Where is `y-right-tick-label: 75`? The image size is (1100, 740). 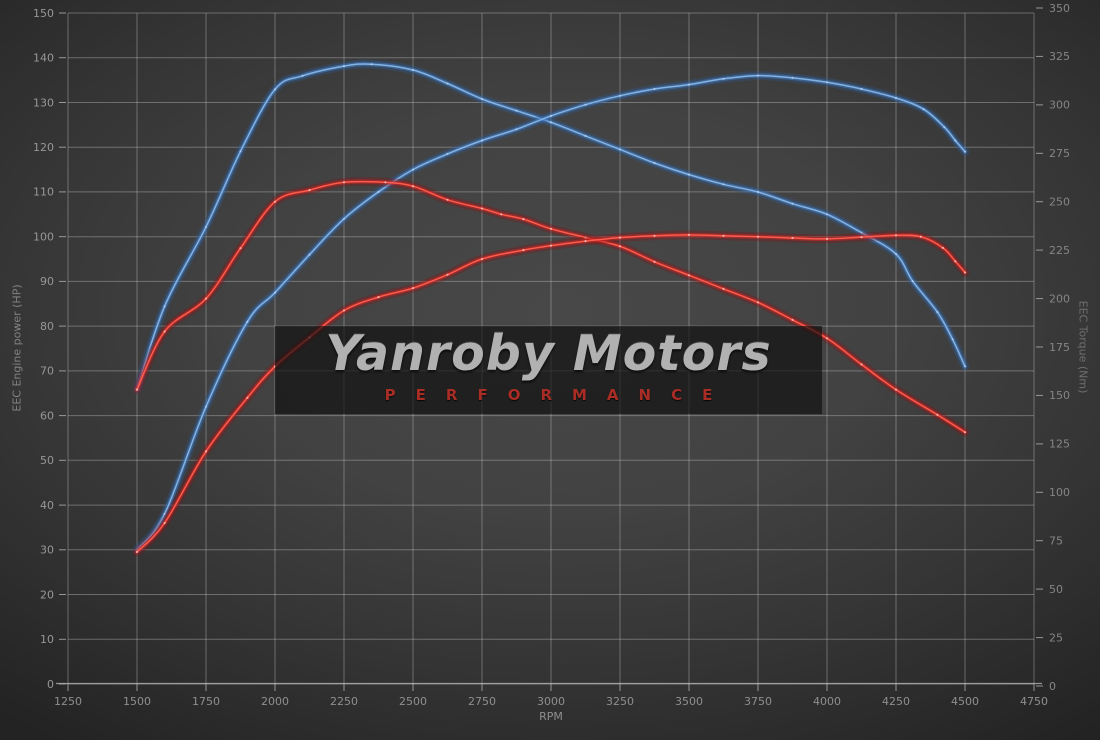
y-right-tick-label: 75 is located at coordinates (1056, 541).